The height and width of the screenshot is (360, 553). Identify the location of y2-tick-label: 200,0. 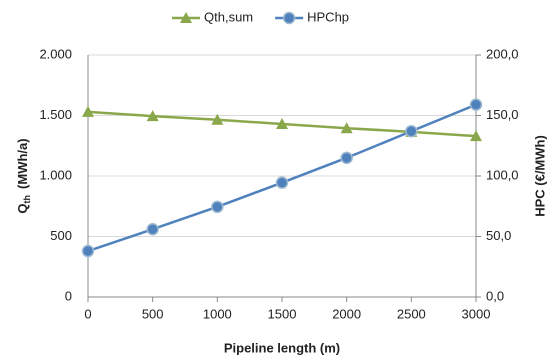
(502, 53).